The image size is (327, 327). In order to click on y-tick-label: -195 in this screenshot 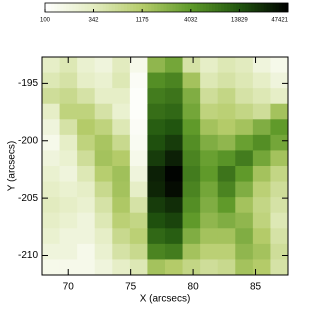, I will do `click(28, 83)`.